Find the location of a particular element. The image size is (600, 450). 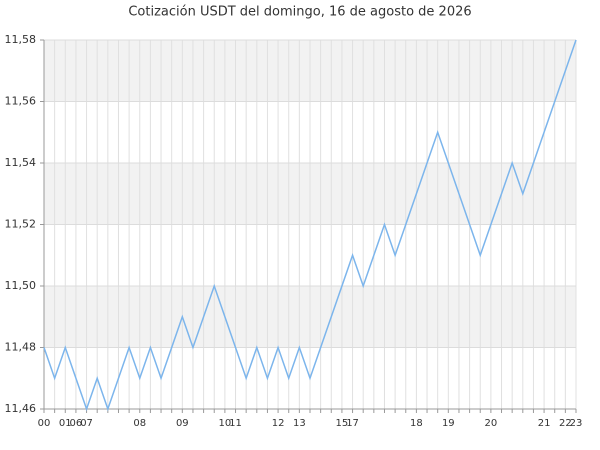

y-tick-label: 11,52 is located at coordinates (21, 224).